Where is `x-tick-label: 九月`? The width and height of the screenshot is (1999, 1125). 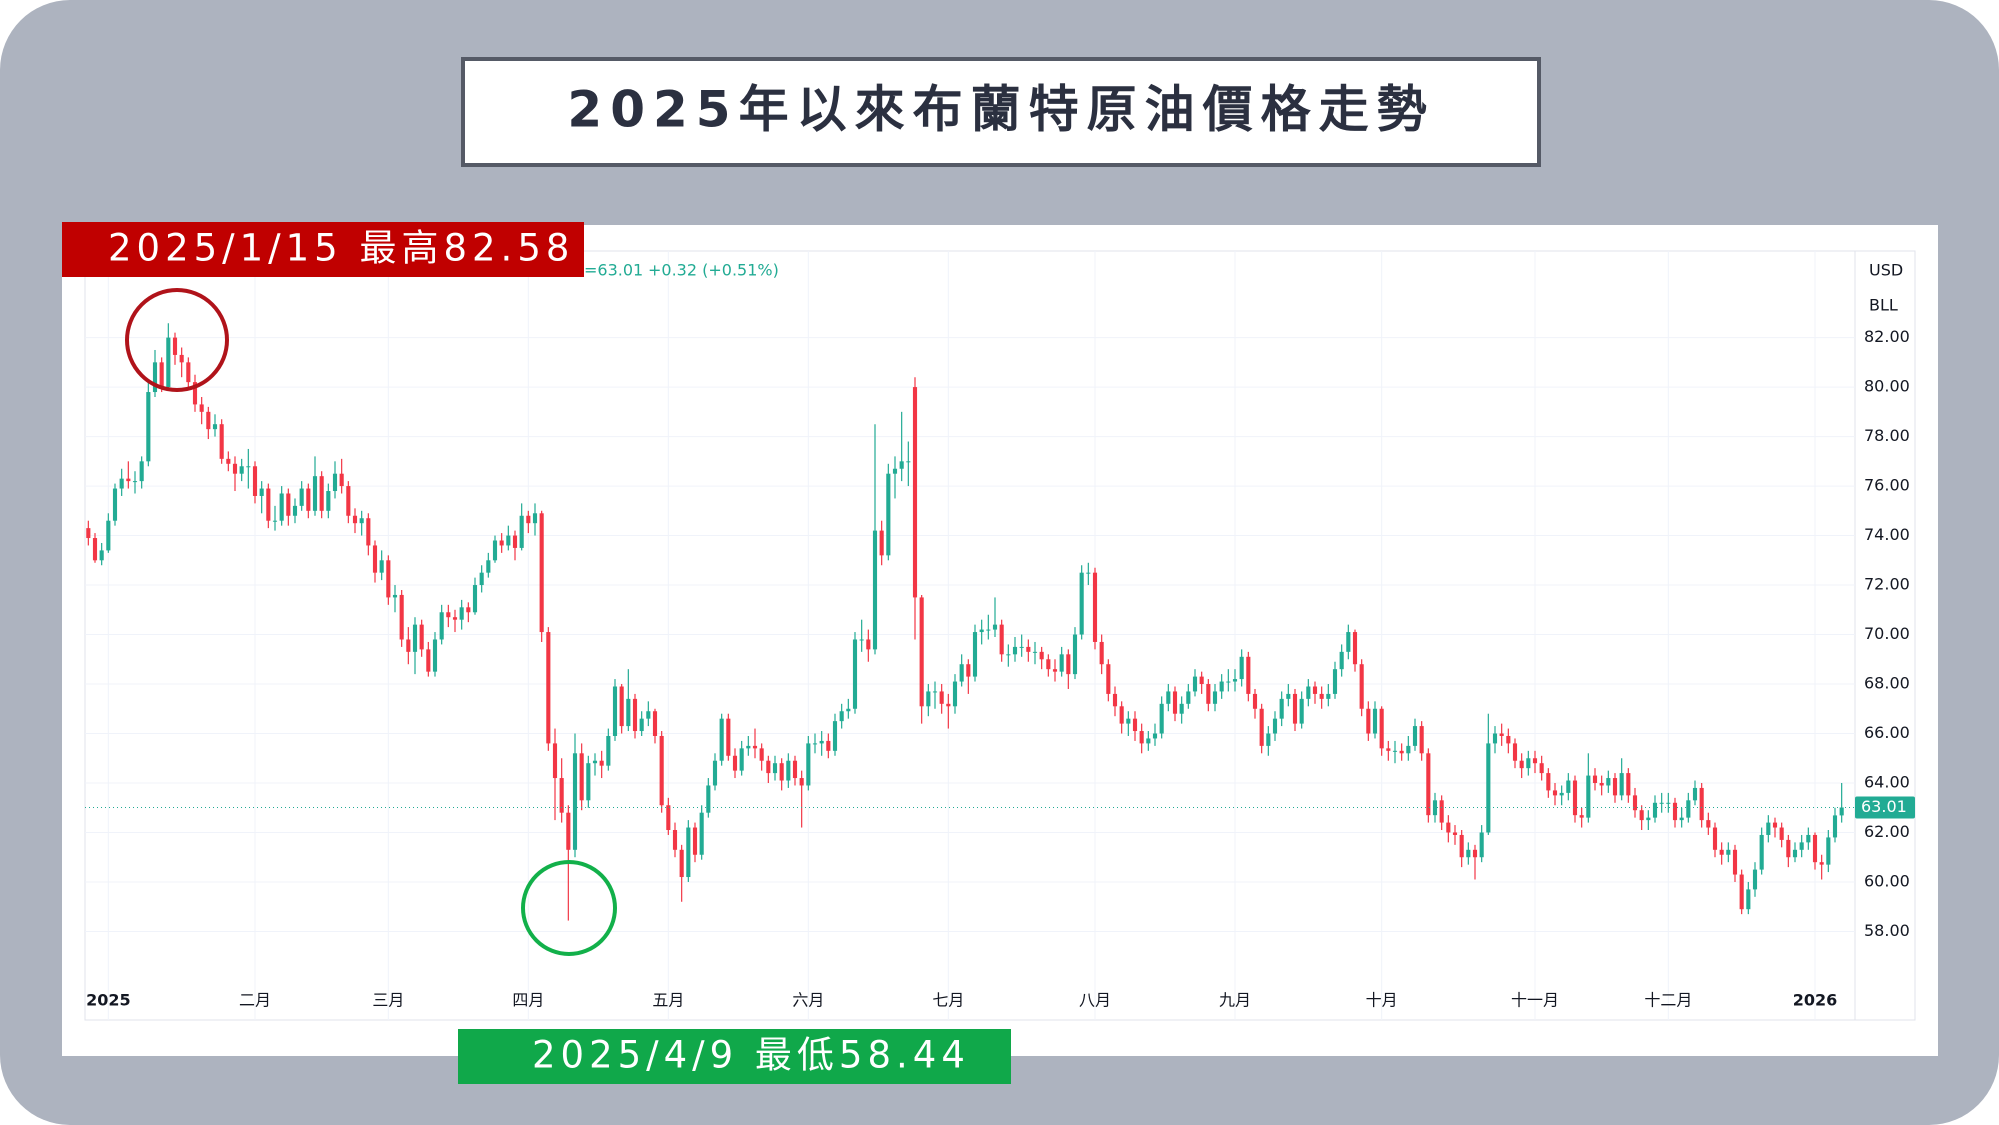 x-tick-label: 九月 is located at coordinates (1235, 1000).